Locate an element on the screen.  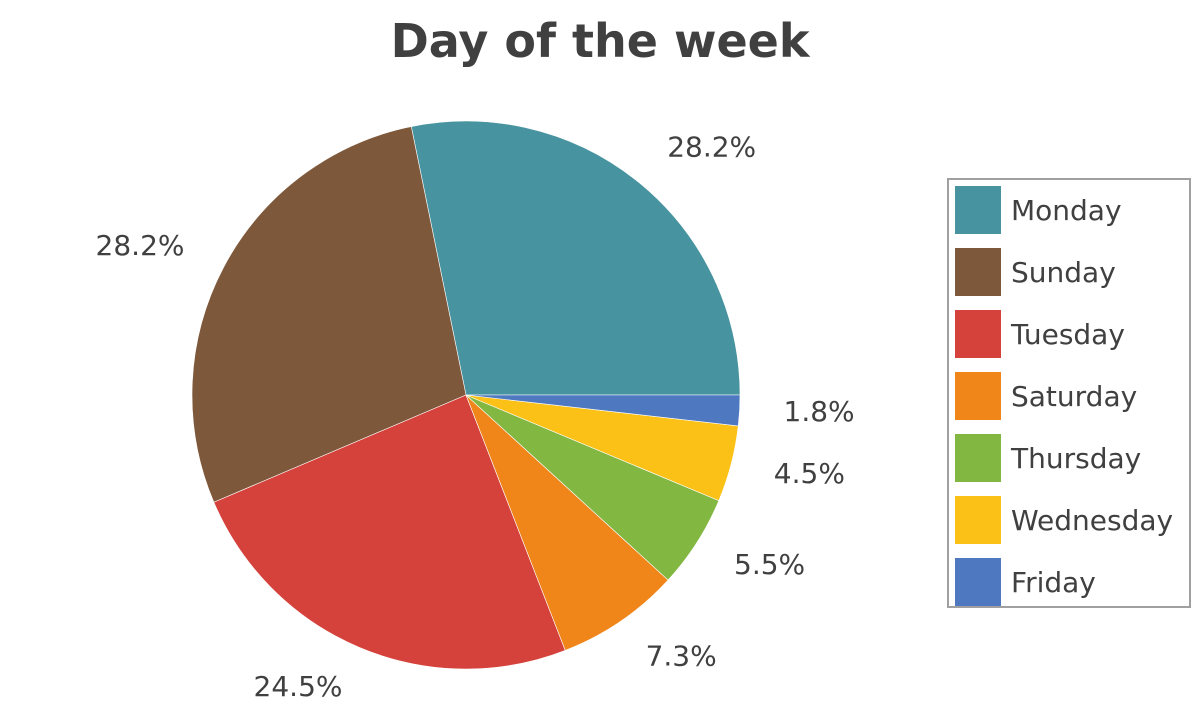
legend-label: Sunday is located at coordinates (1063, 272).